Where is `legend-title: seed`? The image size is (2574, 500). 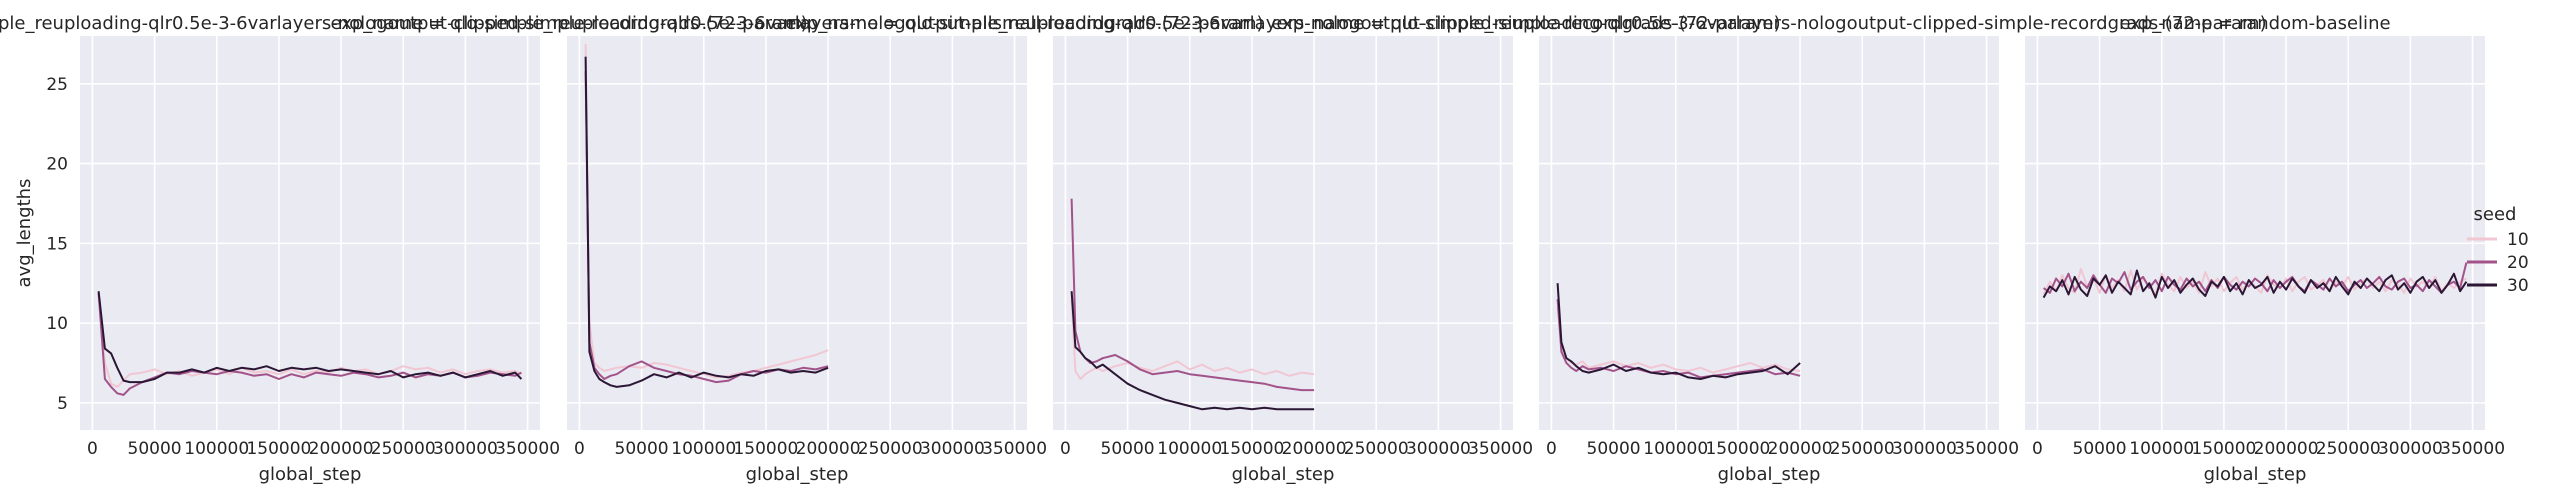 legend-title: seed is located at coordinates (2495, 214).